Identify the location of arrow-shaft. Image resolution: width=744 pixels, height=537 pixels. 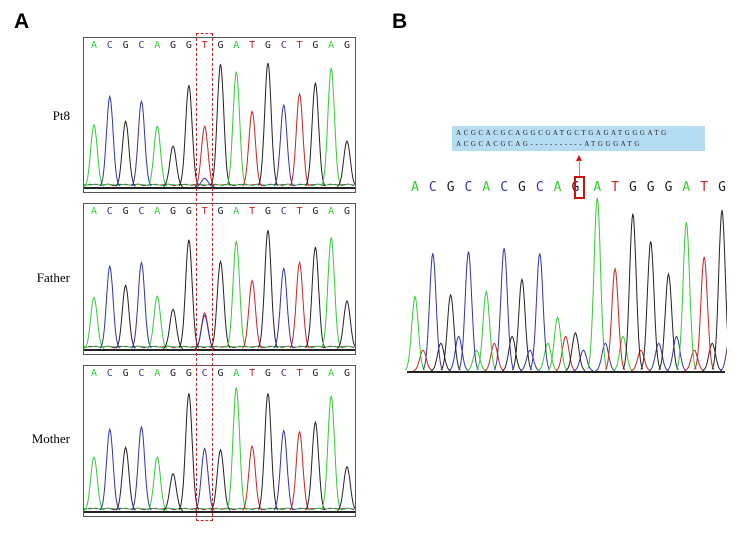
(579, 168).